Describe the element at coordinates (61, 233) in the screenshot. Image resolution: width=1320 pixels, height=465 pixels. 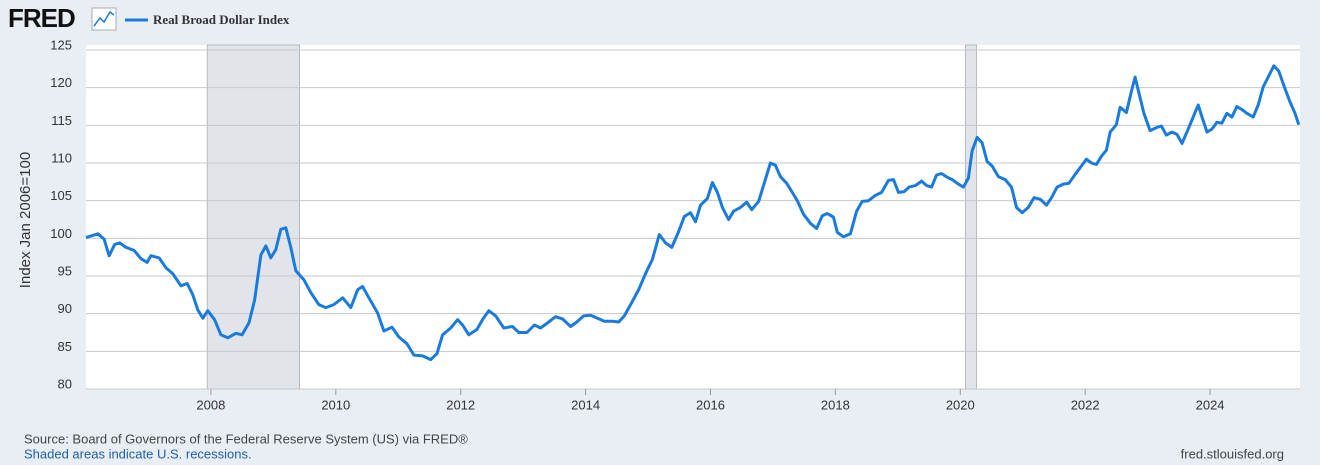
I see `y-tick-label: 100` at that location.